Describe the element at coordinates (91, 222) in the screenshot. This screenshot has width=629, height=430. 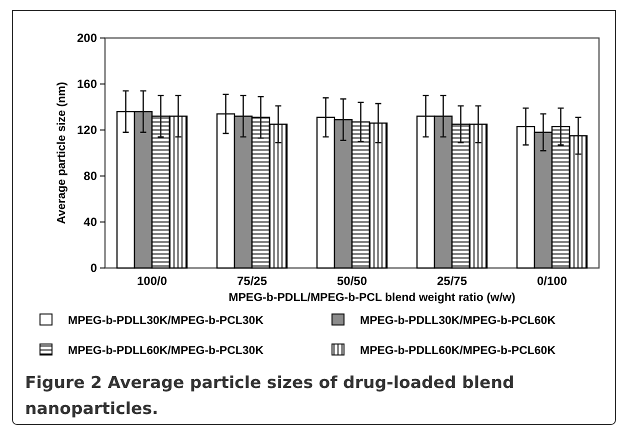
I see `y-tick-label: 40` at that location.